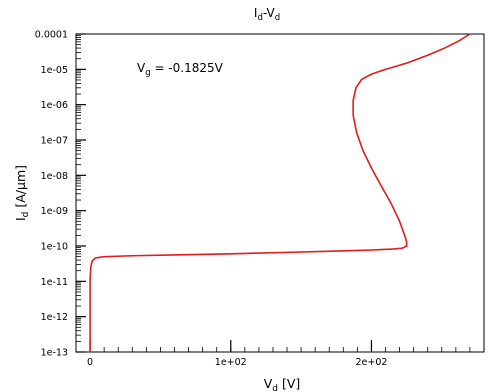 The image size is (489, 392). What do you see at coordinates (54, 317) in the screenshot?
I see `y-tick-label: 1e-12` at bounding box center [54, 317].